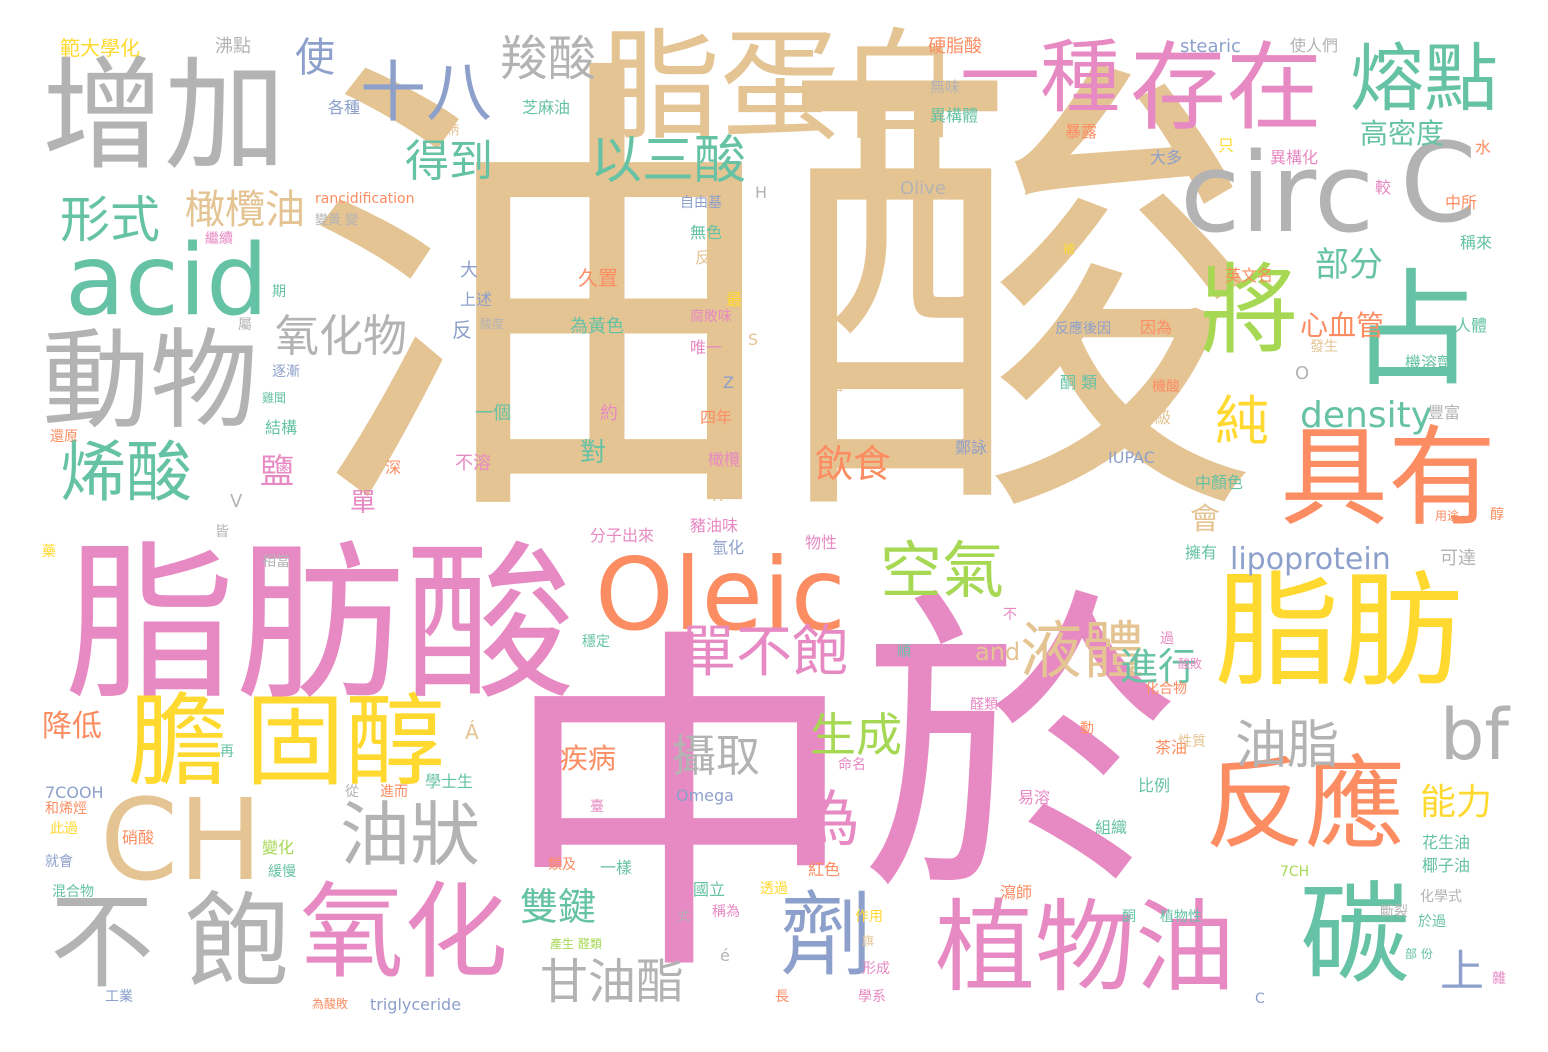 This screenshot has height=1052, width=1548. I want to click on word-cloud-word: 花生油, so click(1446, 842).